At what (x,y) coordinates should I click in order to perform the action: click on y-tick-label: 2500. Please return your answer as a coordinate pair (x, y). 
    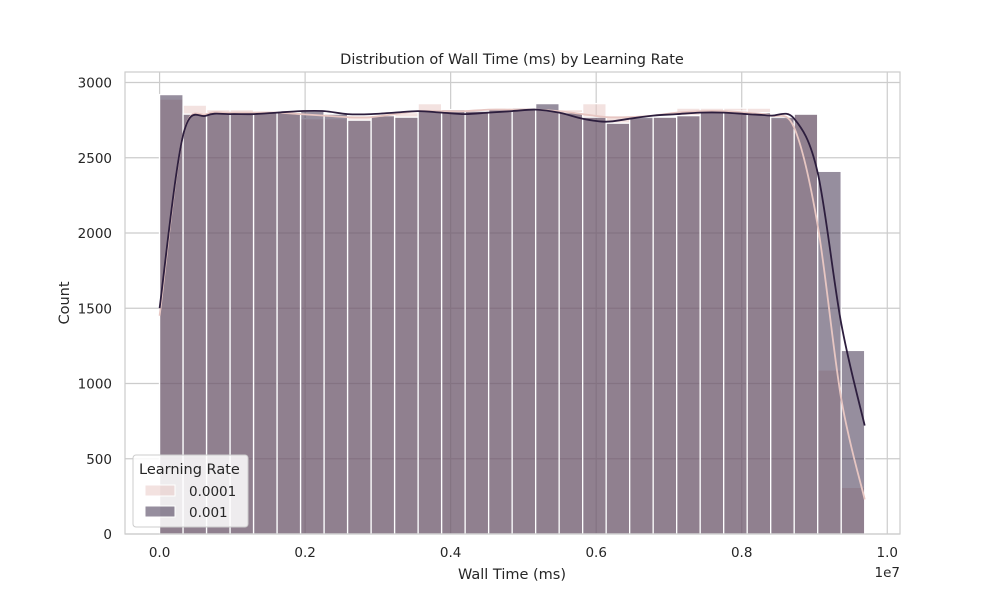
    Looking at the image, I should click on (95, 159).